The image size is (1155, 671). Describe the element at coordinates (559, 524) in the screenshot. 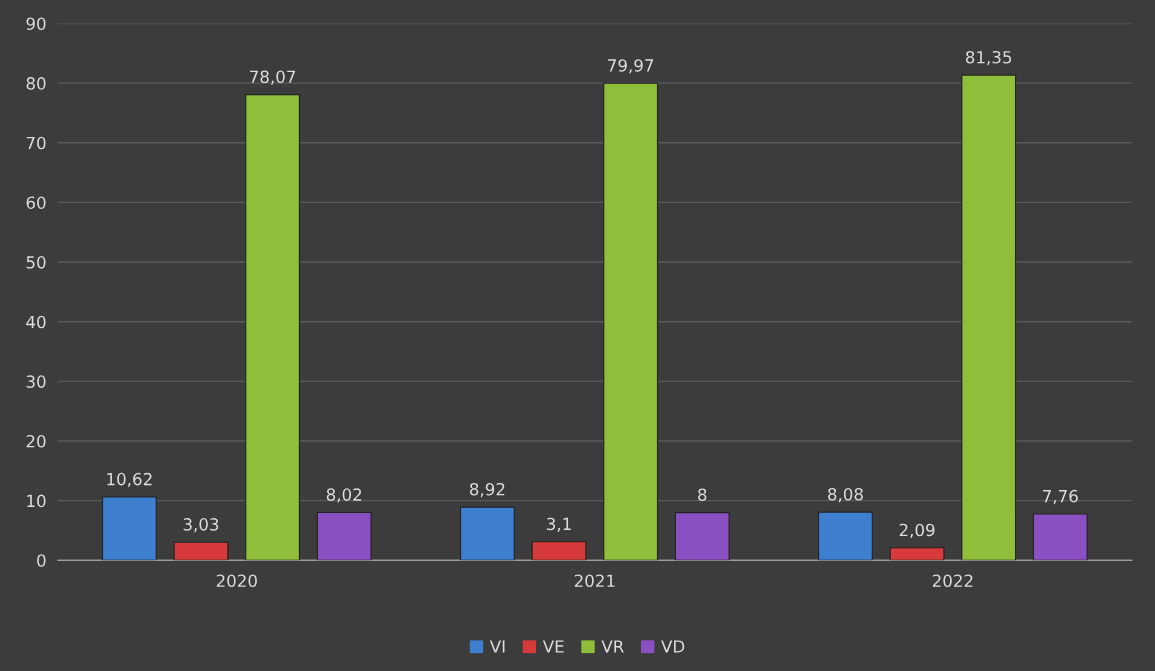

I see `data-label: 3,1` at that location.